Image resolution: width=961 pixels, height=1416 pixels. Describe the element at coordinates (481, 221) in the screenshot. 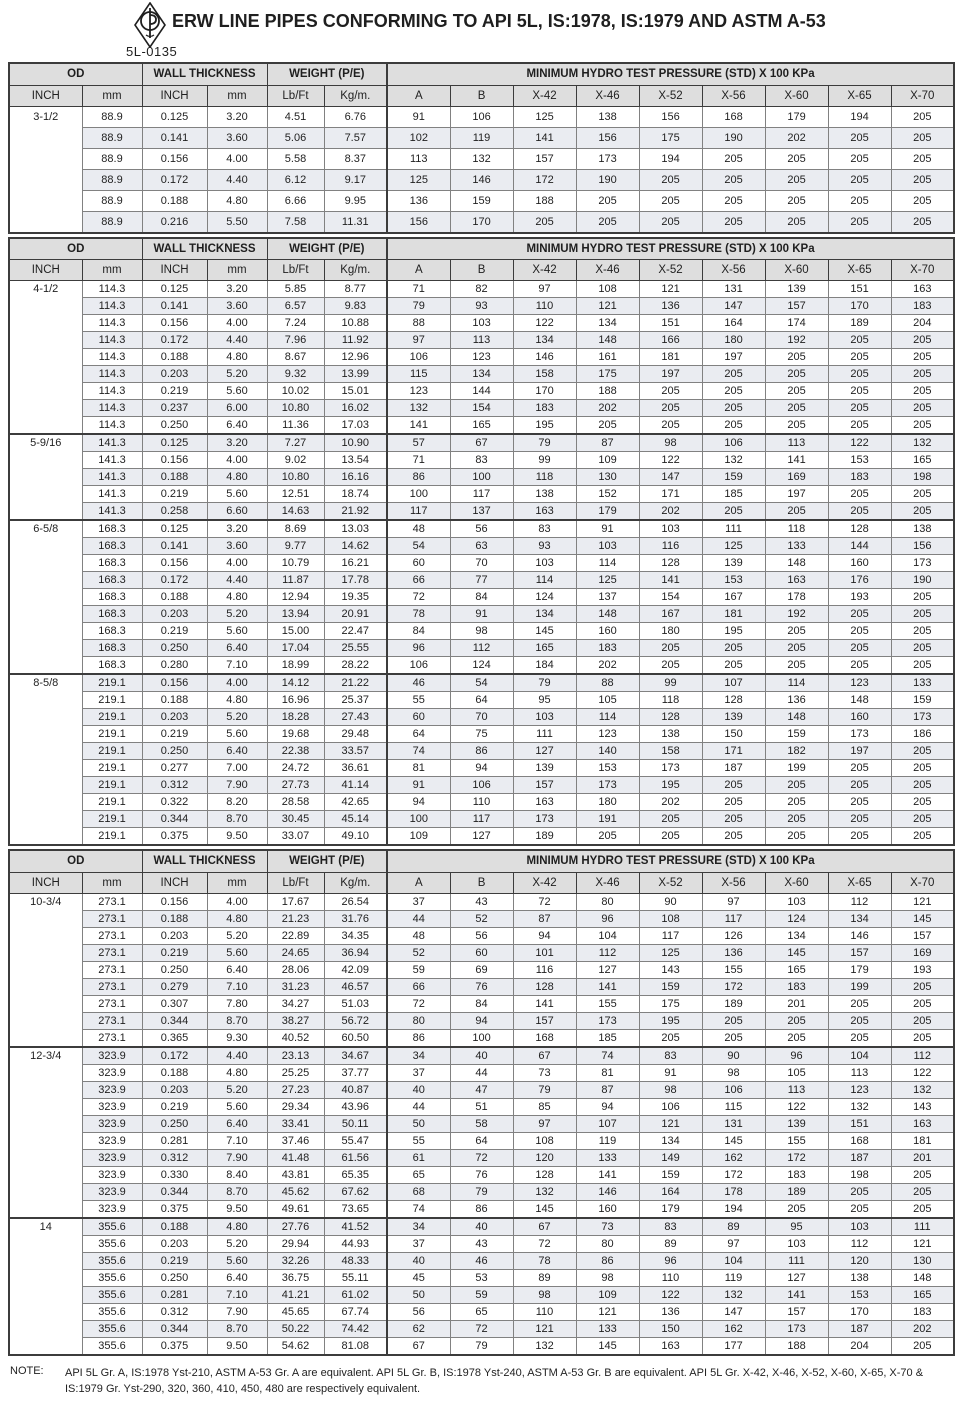

I see `value-cell: 170` at that location.